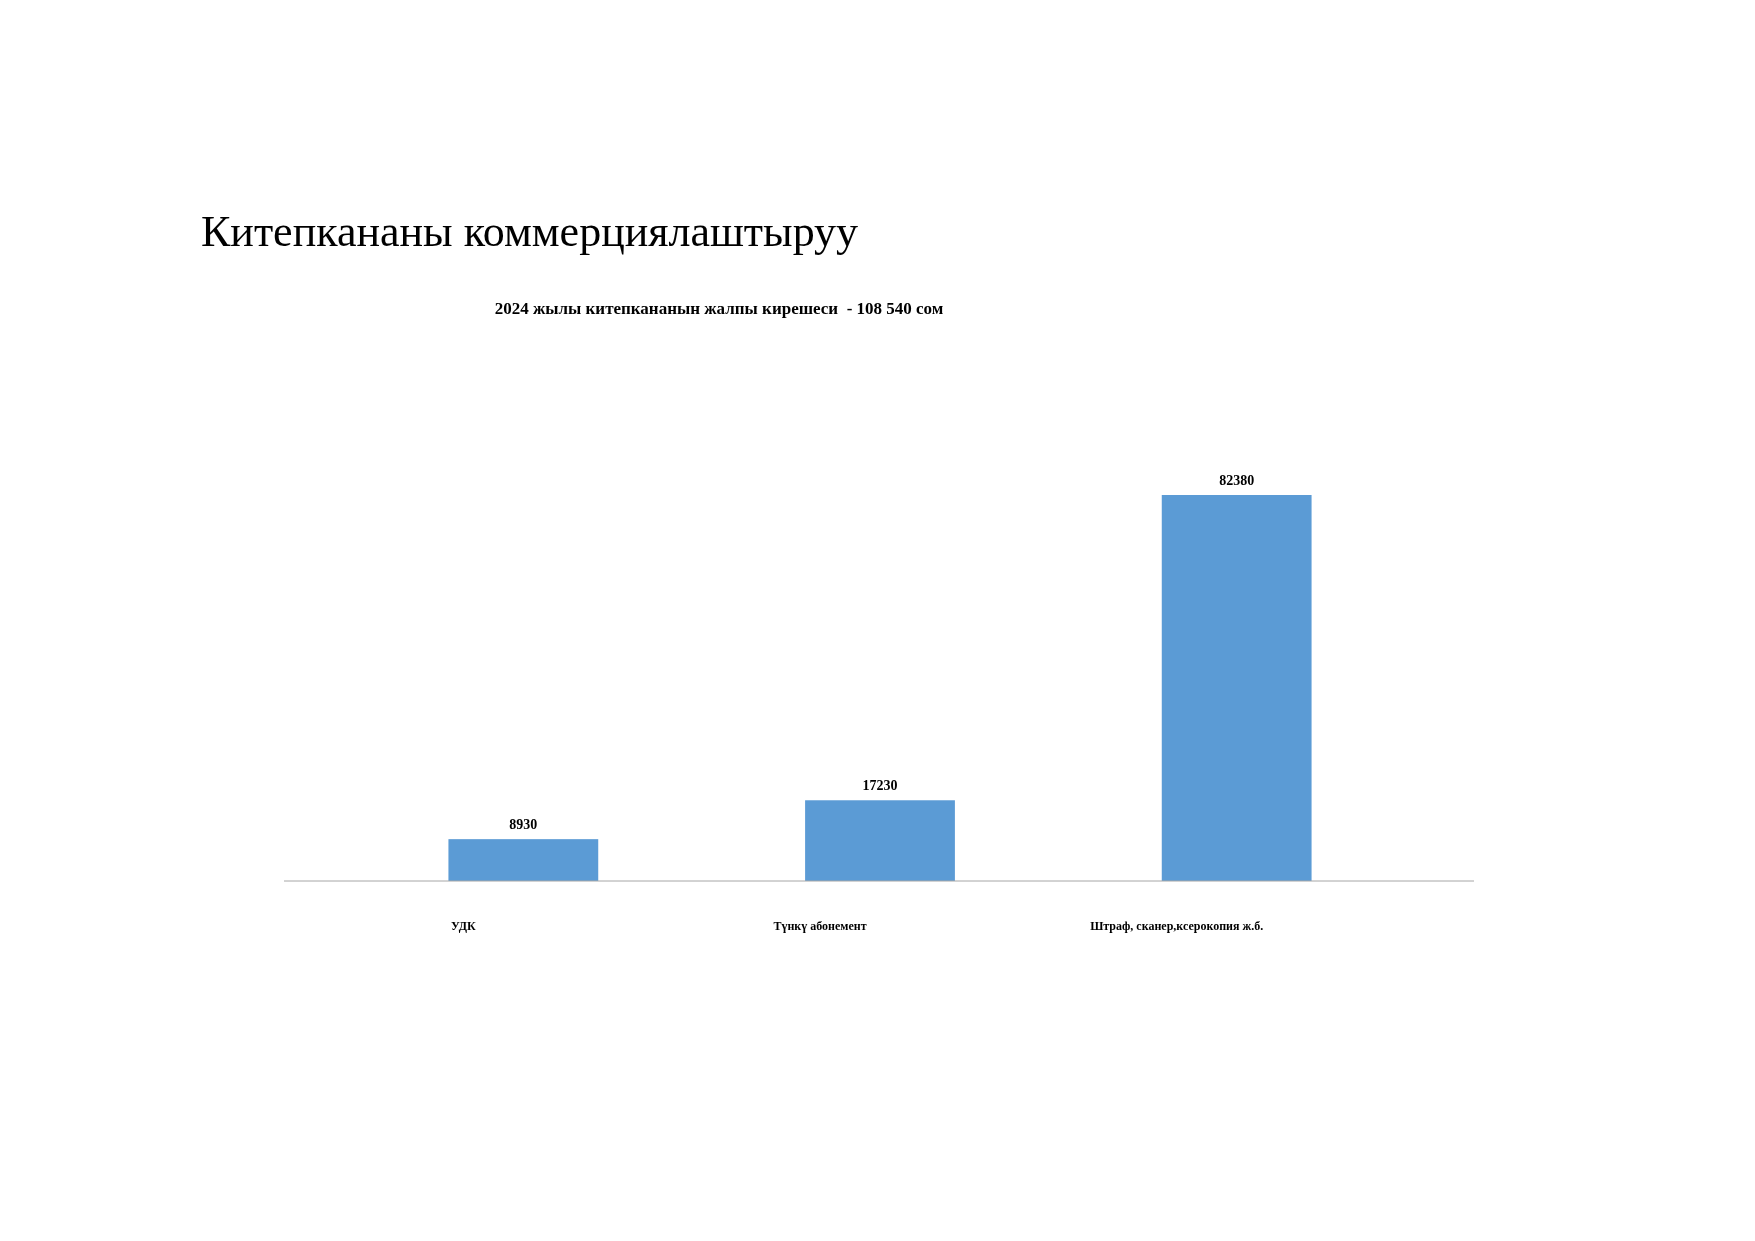 This screenshot has height=1241, width=1755. I want to click on data-label: 8930, so click(523, 825).